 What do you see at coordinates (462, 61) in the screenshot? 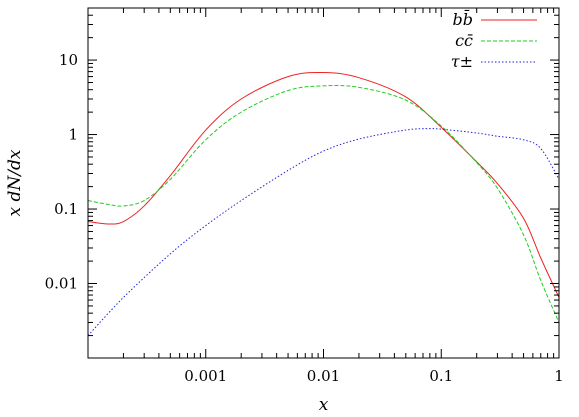
I see `legend-label-3: τ±` at bounding box center [462, 61].